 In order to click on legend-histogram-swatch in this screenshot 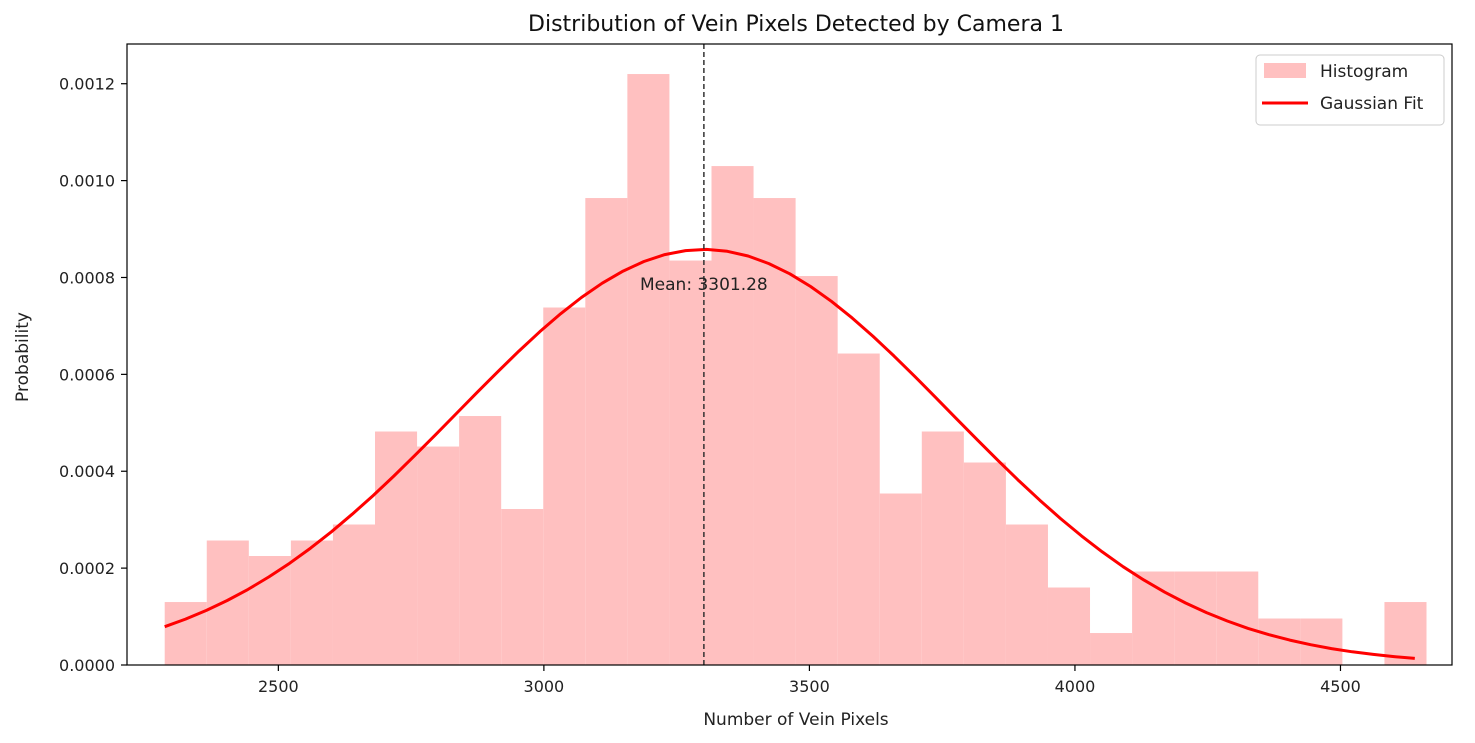, I will do `click(1285, 70)`.